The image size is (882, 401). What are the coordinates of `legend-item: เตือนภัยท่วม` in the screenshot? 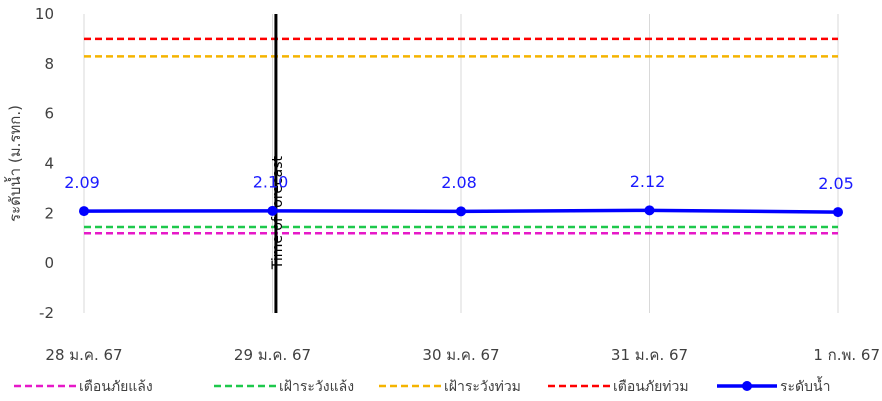 It's located at (618, 387).